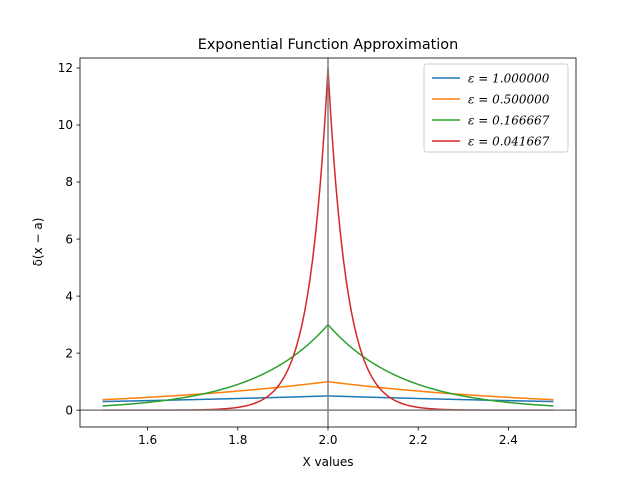 Image resolution: width=640 pixels, height=480 pixels. Describe the element at coordinates (38, 242) in the screenshot. I see `y-axis-label: δ(x − a)` at that location.